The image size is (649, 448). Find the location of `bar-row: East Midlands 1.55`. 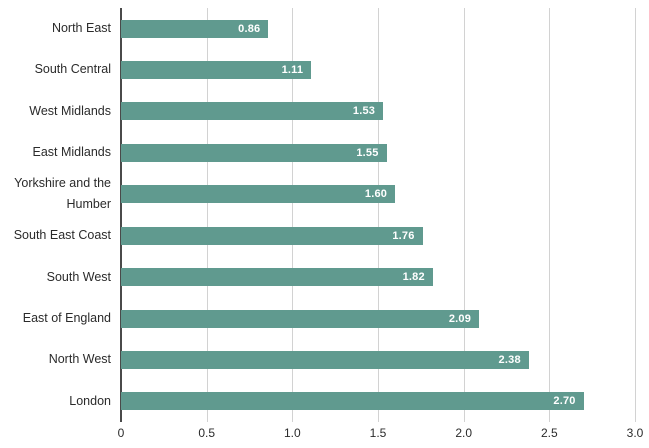

bar-row: East Midlands 1.55 is located at coordinates (324, 152).